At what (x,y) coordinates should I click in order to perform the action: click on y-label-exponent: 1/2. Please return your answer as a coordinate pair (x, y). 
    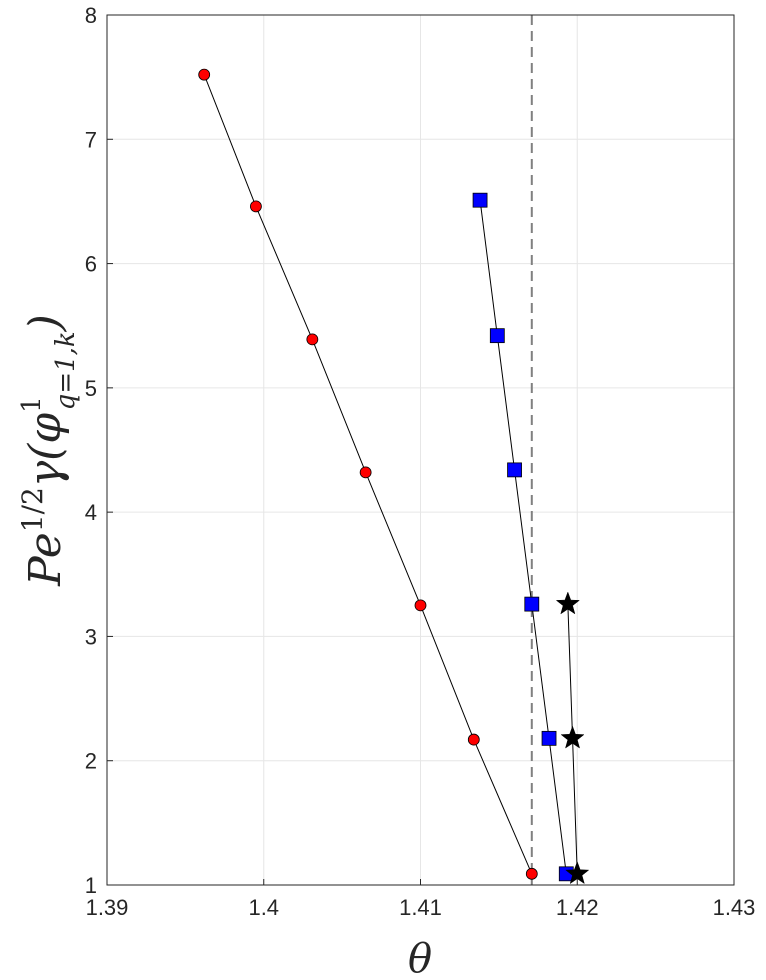
    Looking at the image, I should click on (32, 509).